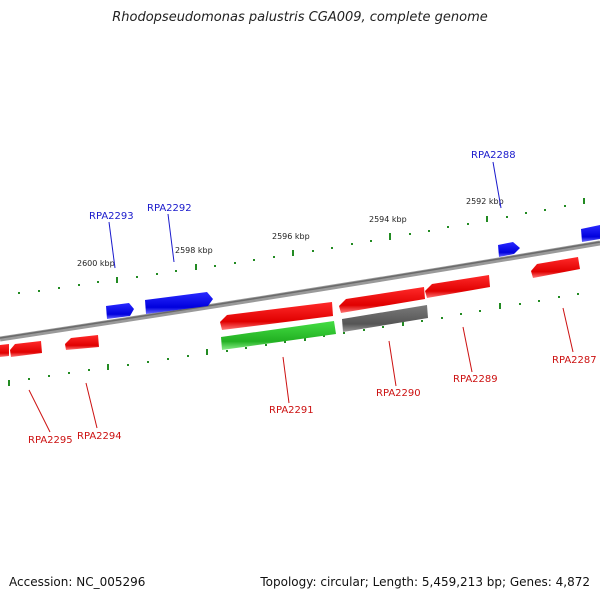 The height and width of the screenshot is (600, 600). I want to click on scale-label: 2600 kbp, so click(96, 263).